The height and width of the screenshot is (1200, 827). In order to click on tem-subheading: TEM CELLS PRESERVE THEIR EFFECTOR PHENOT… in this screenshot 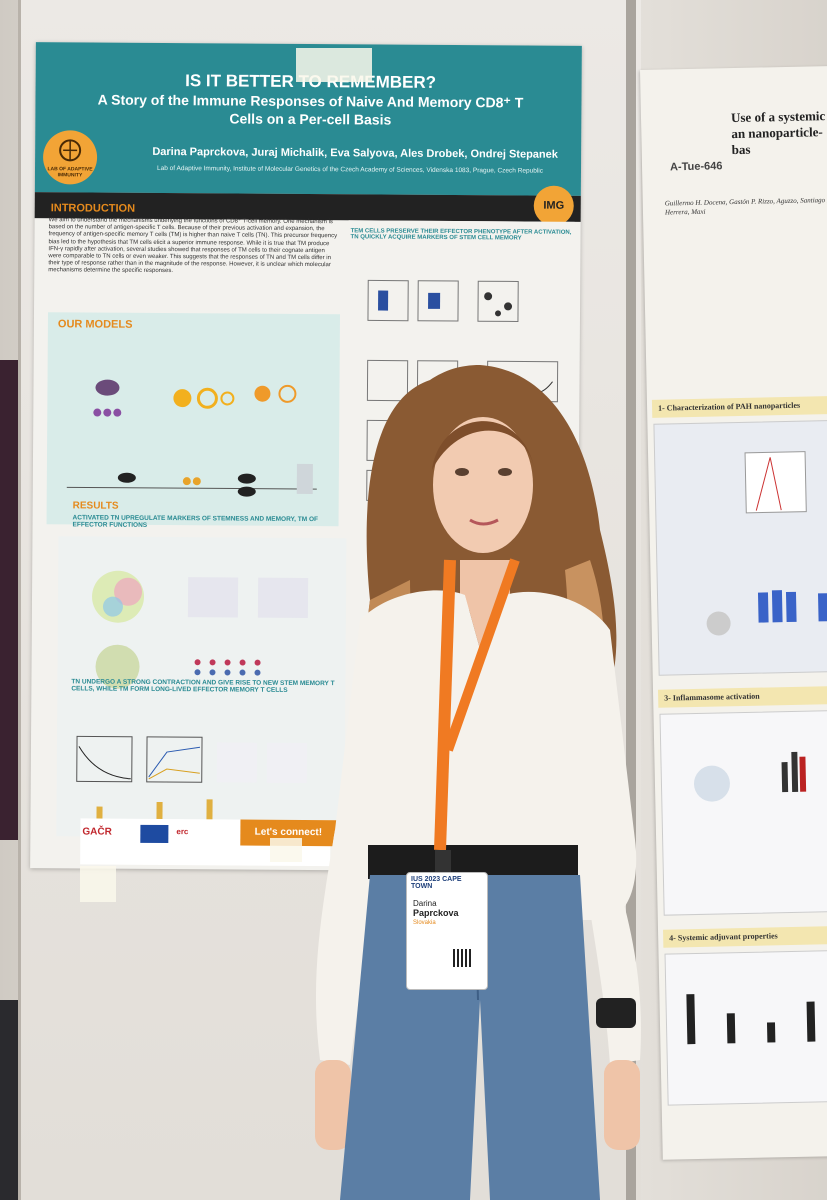, I will do `click(461, 235)`.